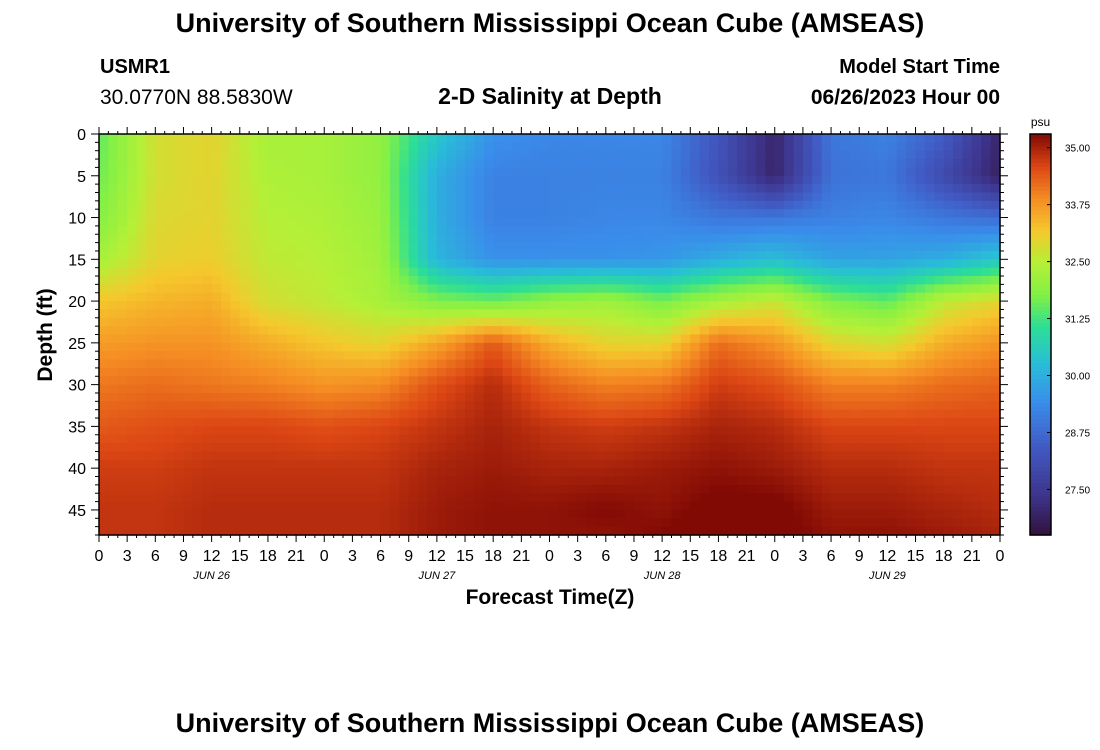 Image resolution: width=1100 pixels, height=750 pixels. I want to click on y-tick-label: 40, so click(77, 469).